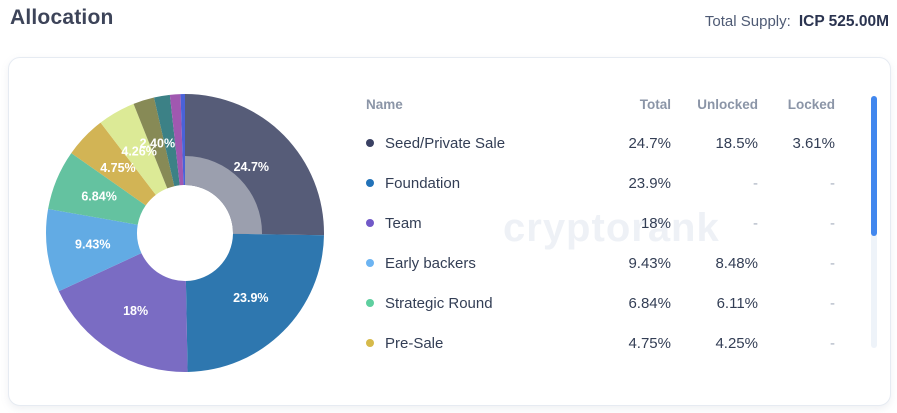 The image size is (897, 413). What do you see at coordinates (736, 143) in the screenshot?
I see `row-unlocked: 18.5%` at bounding box center [736, 143].